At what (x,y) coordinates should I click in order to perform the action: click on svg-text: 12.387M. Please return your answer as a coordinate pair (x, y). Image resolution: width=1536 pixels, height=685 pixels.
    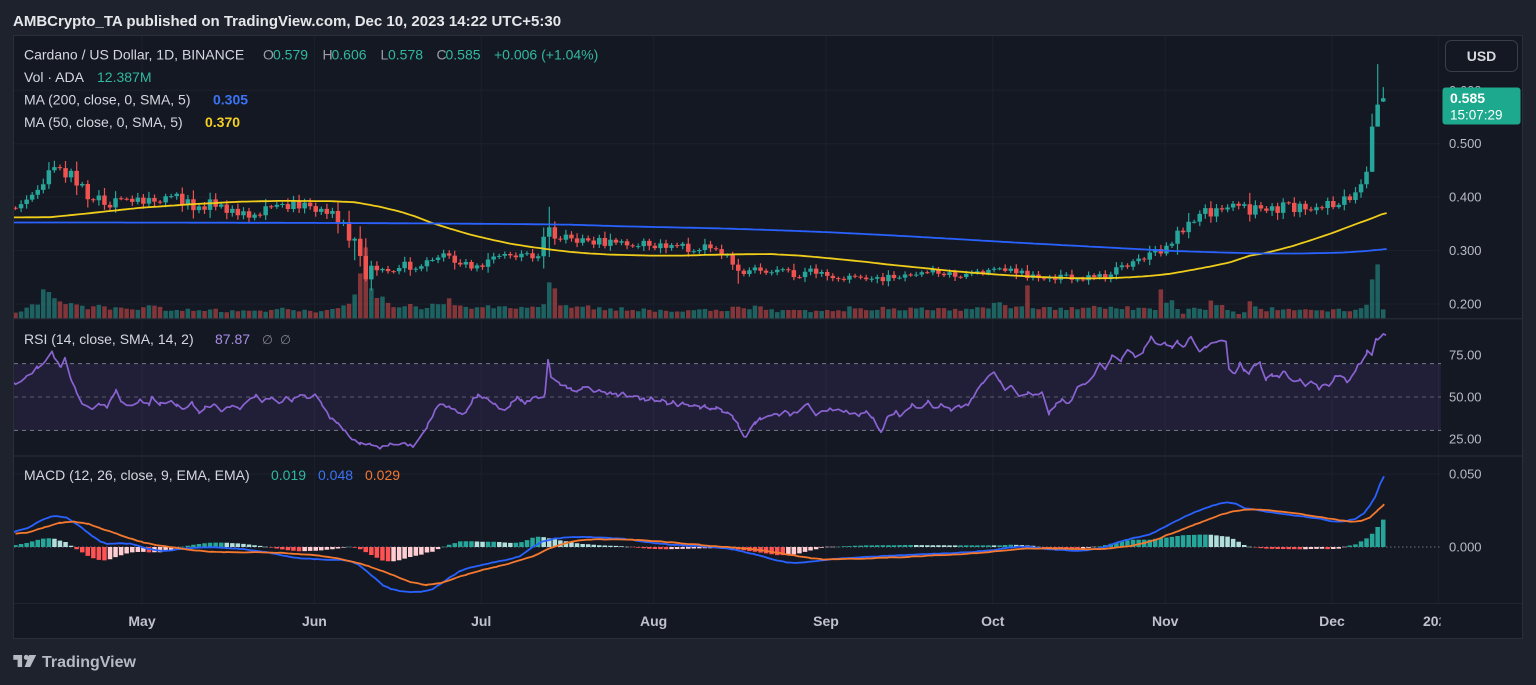
    Looking at the image, I should click on (124, 77).